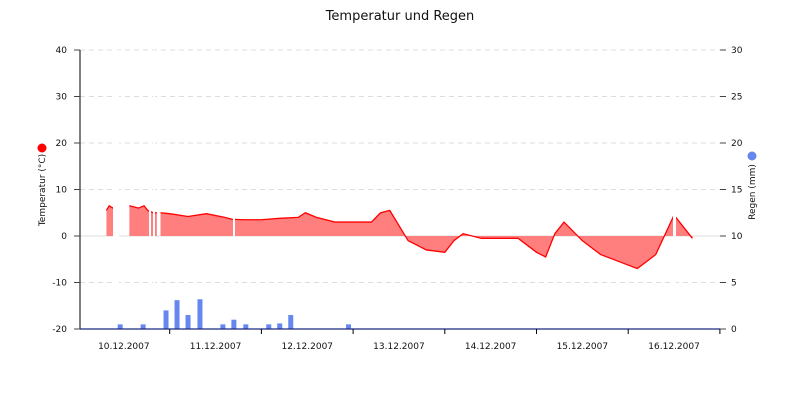  I want to click on rain-legend-dot, so click(752, 156).